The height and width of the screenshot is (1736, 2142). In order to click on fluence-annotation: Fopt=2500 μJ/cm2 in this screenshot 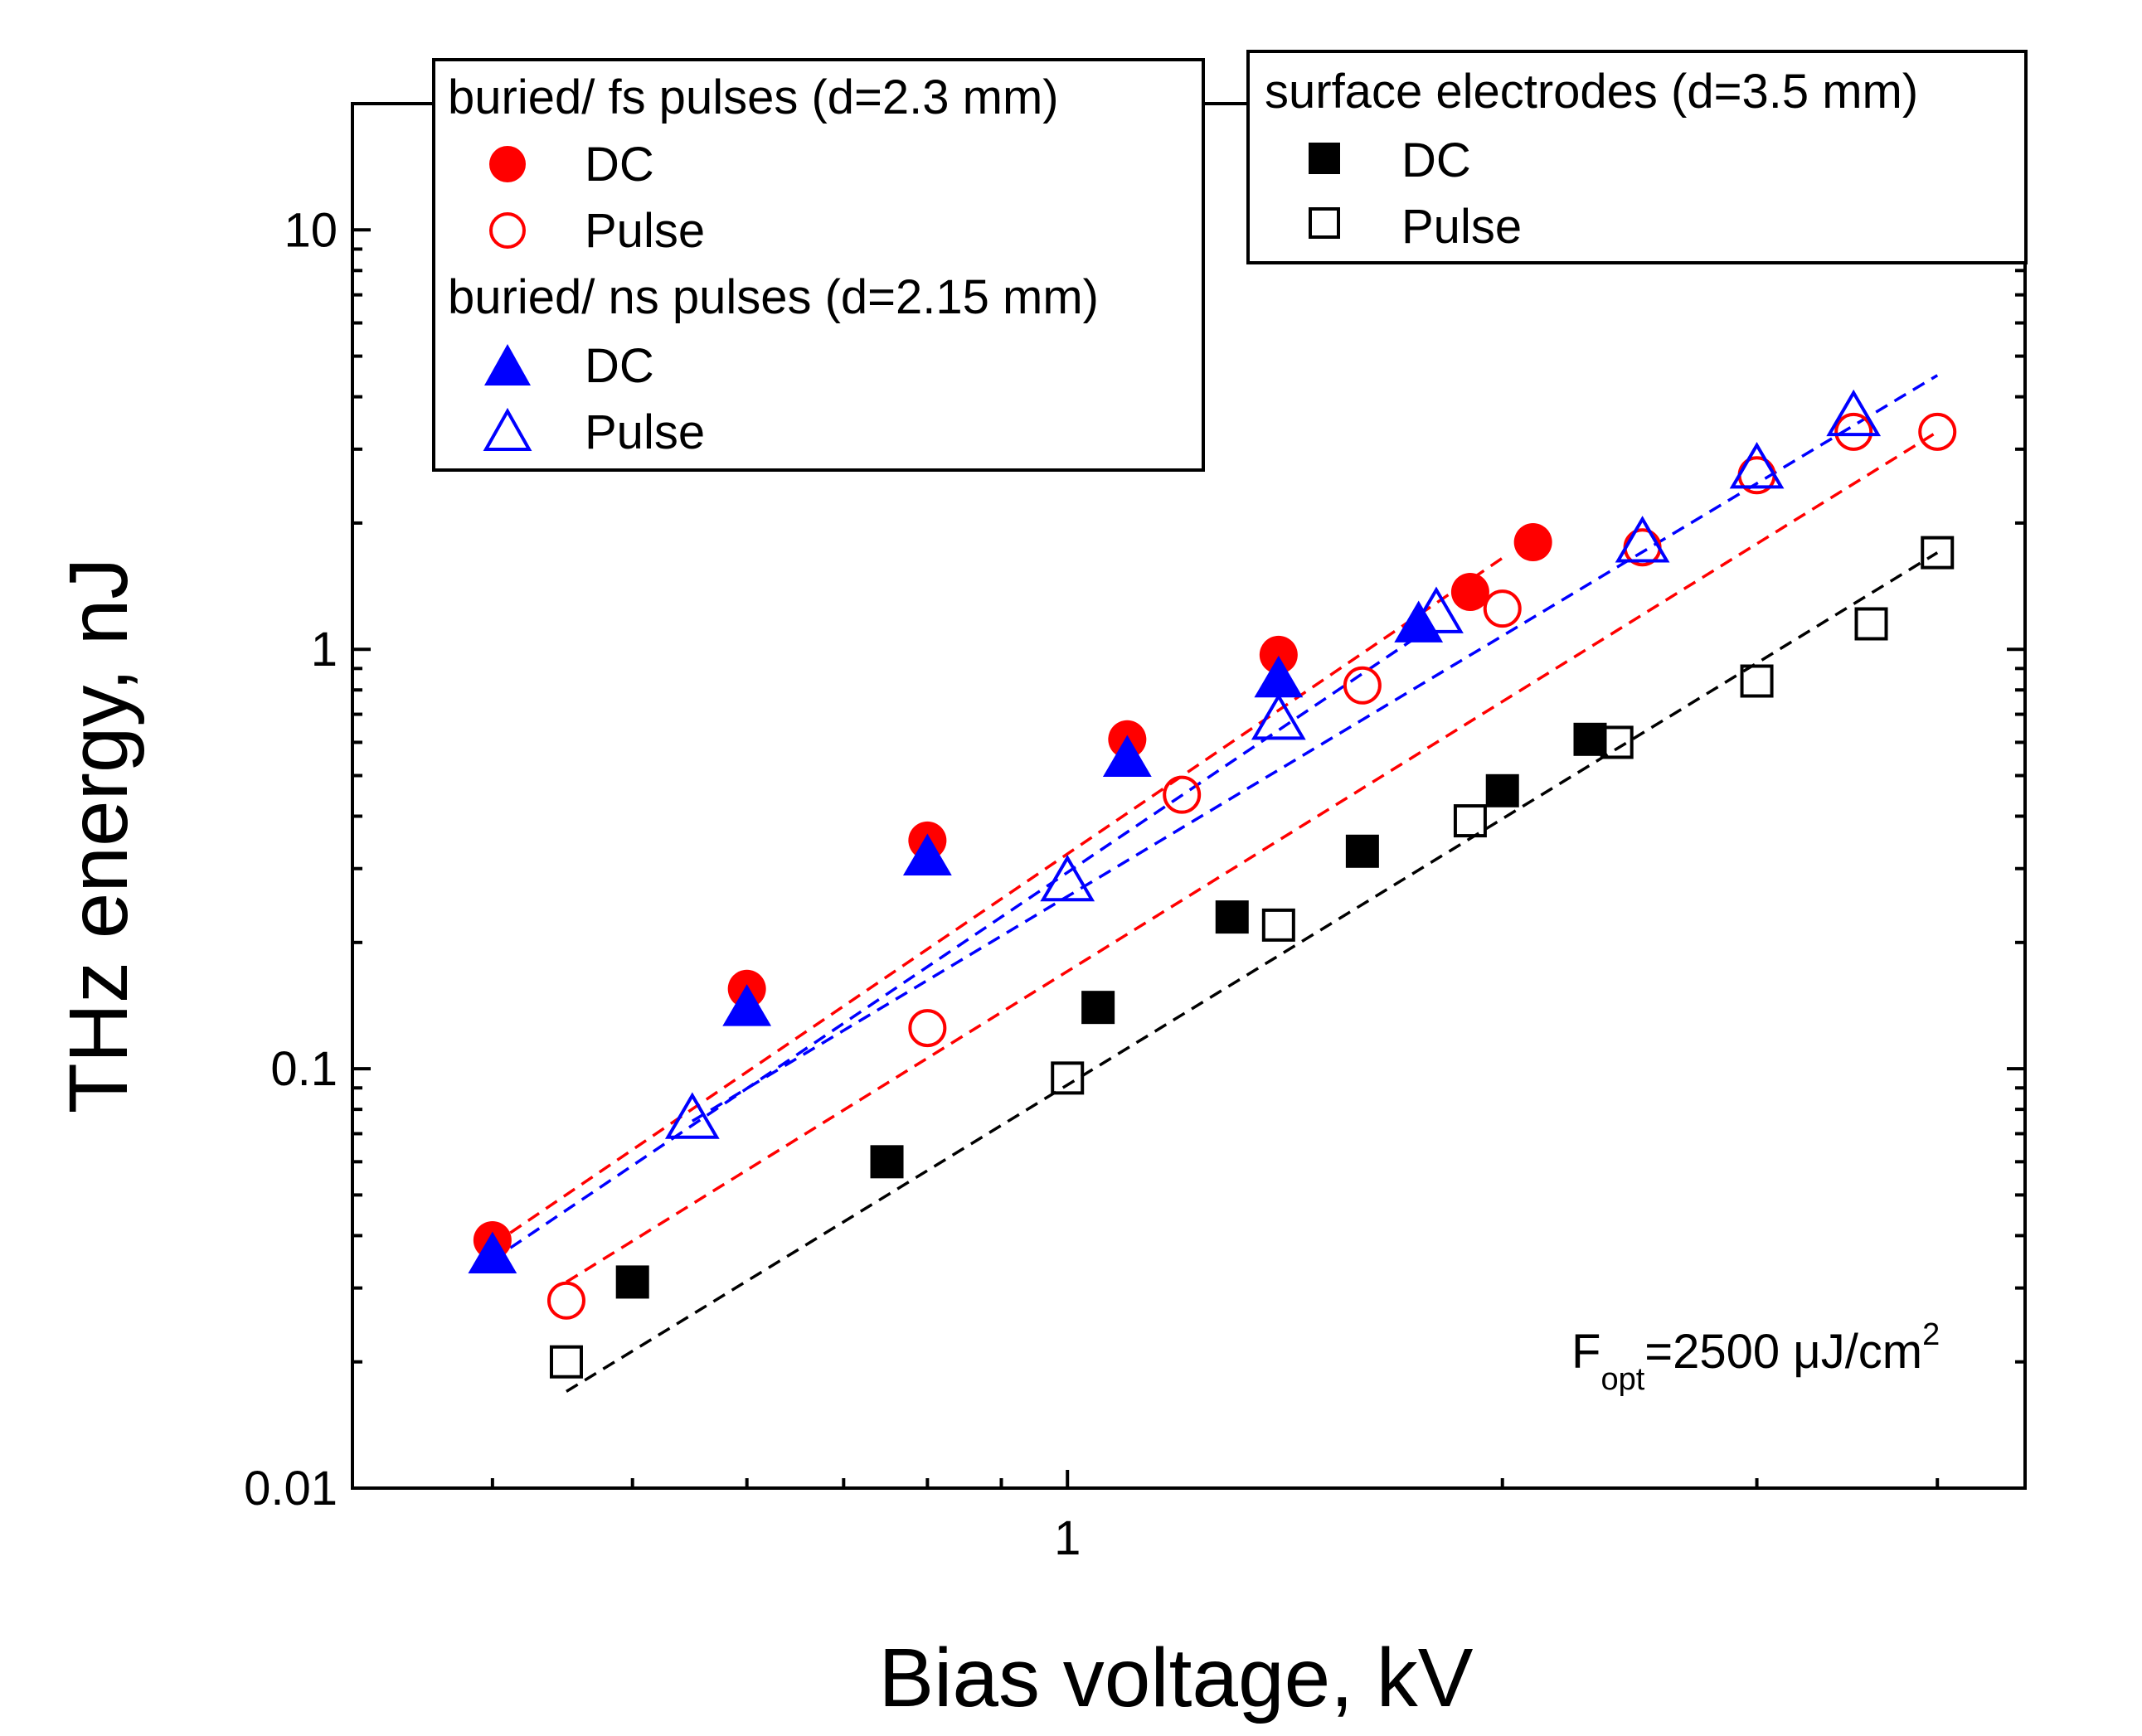, I will do `click(1755, 1357)`.